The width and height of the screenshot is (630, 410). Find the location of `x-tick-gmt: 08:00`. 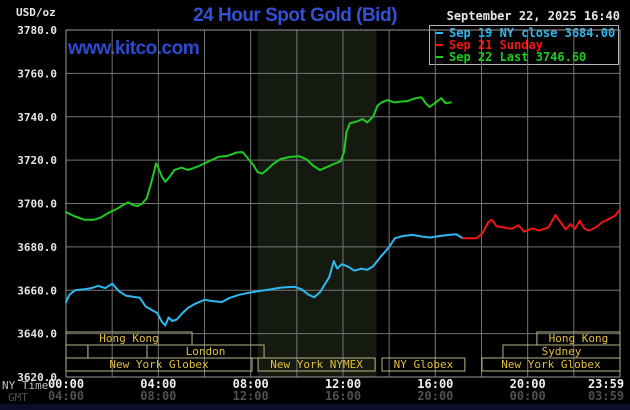

x-tick-gmt: 08:00 is located at coordinates (158, 396).